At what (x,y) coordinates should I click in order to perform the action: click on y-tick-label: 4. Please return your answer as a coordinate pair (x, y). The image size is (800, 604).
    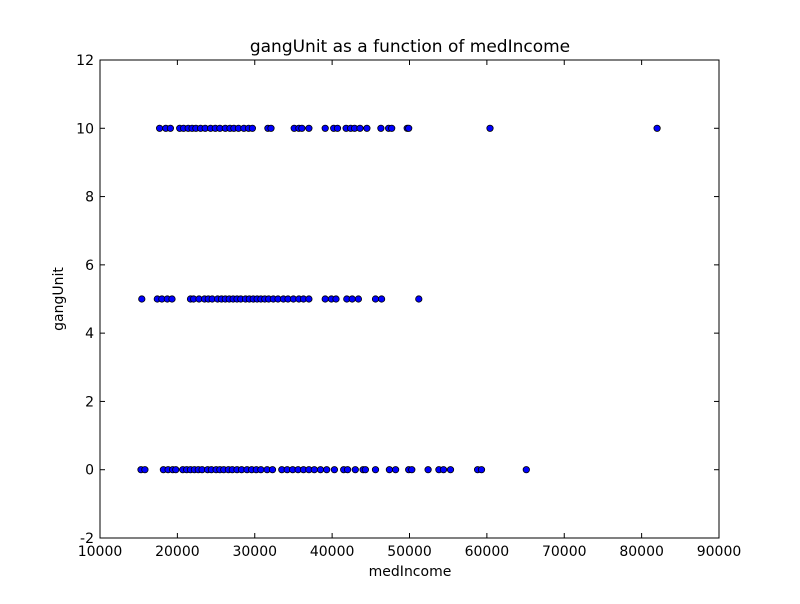
    Looking at the image, I should click on (89, 334).